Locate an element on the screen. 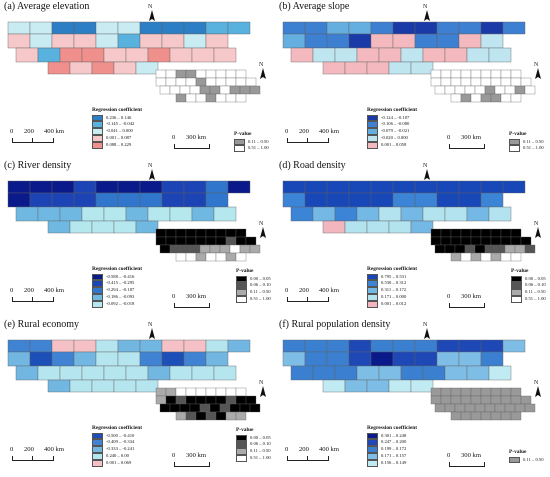 The width and height of the screenshot is (550, 477). legend-item: 0.06 – 0.10 is located at coordinates (253, 286).